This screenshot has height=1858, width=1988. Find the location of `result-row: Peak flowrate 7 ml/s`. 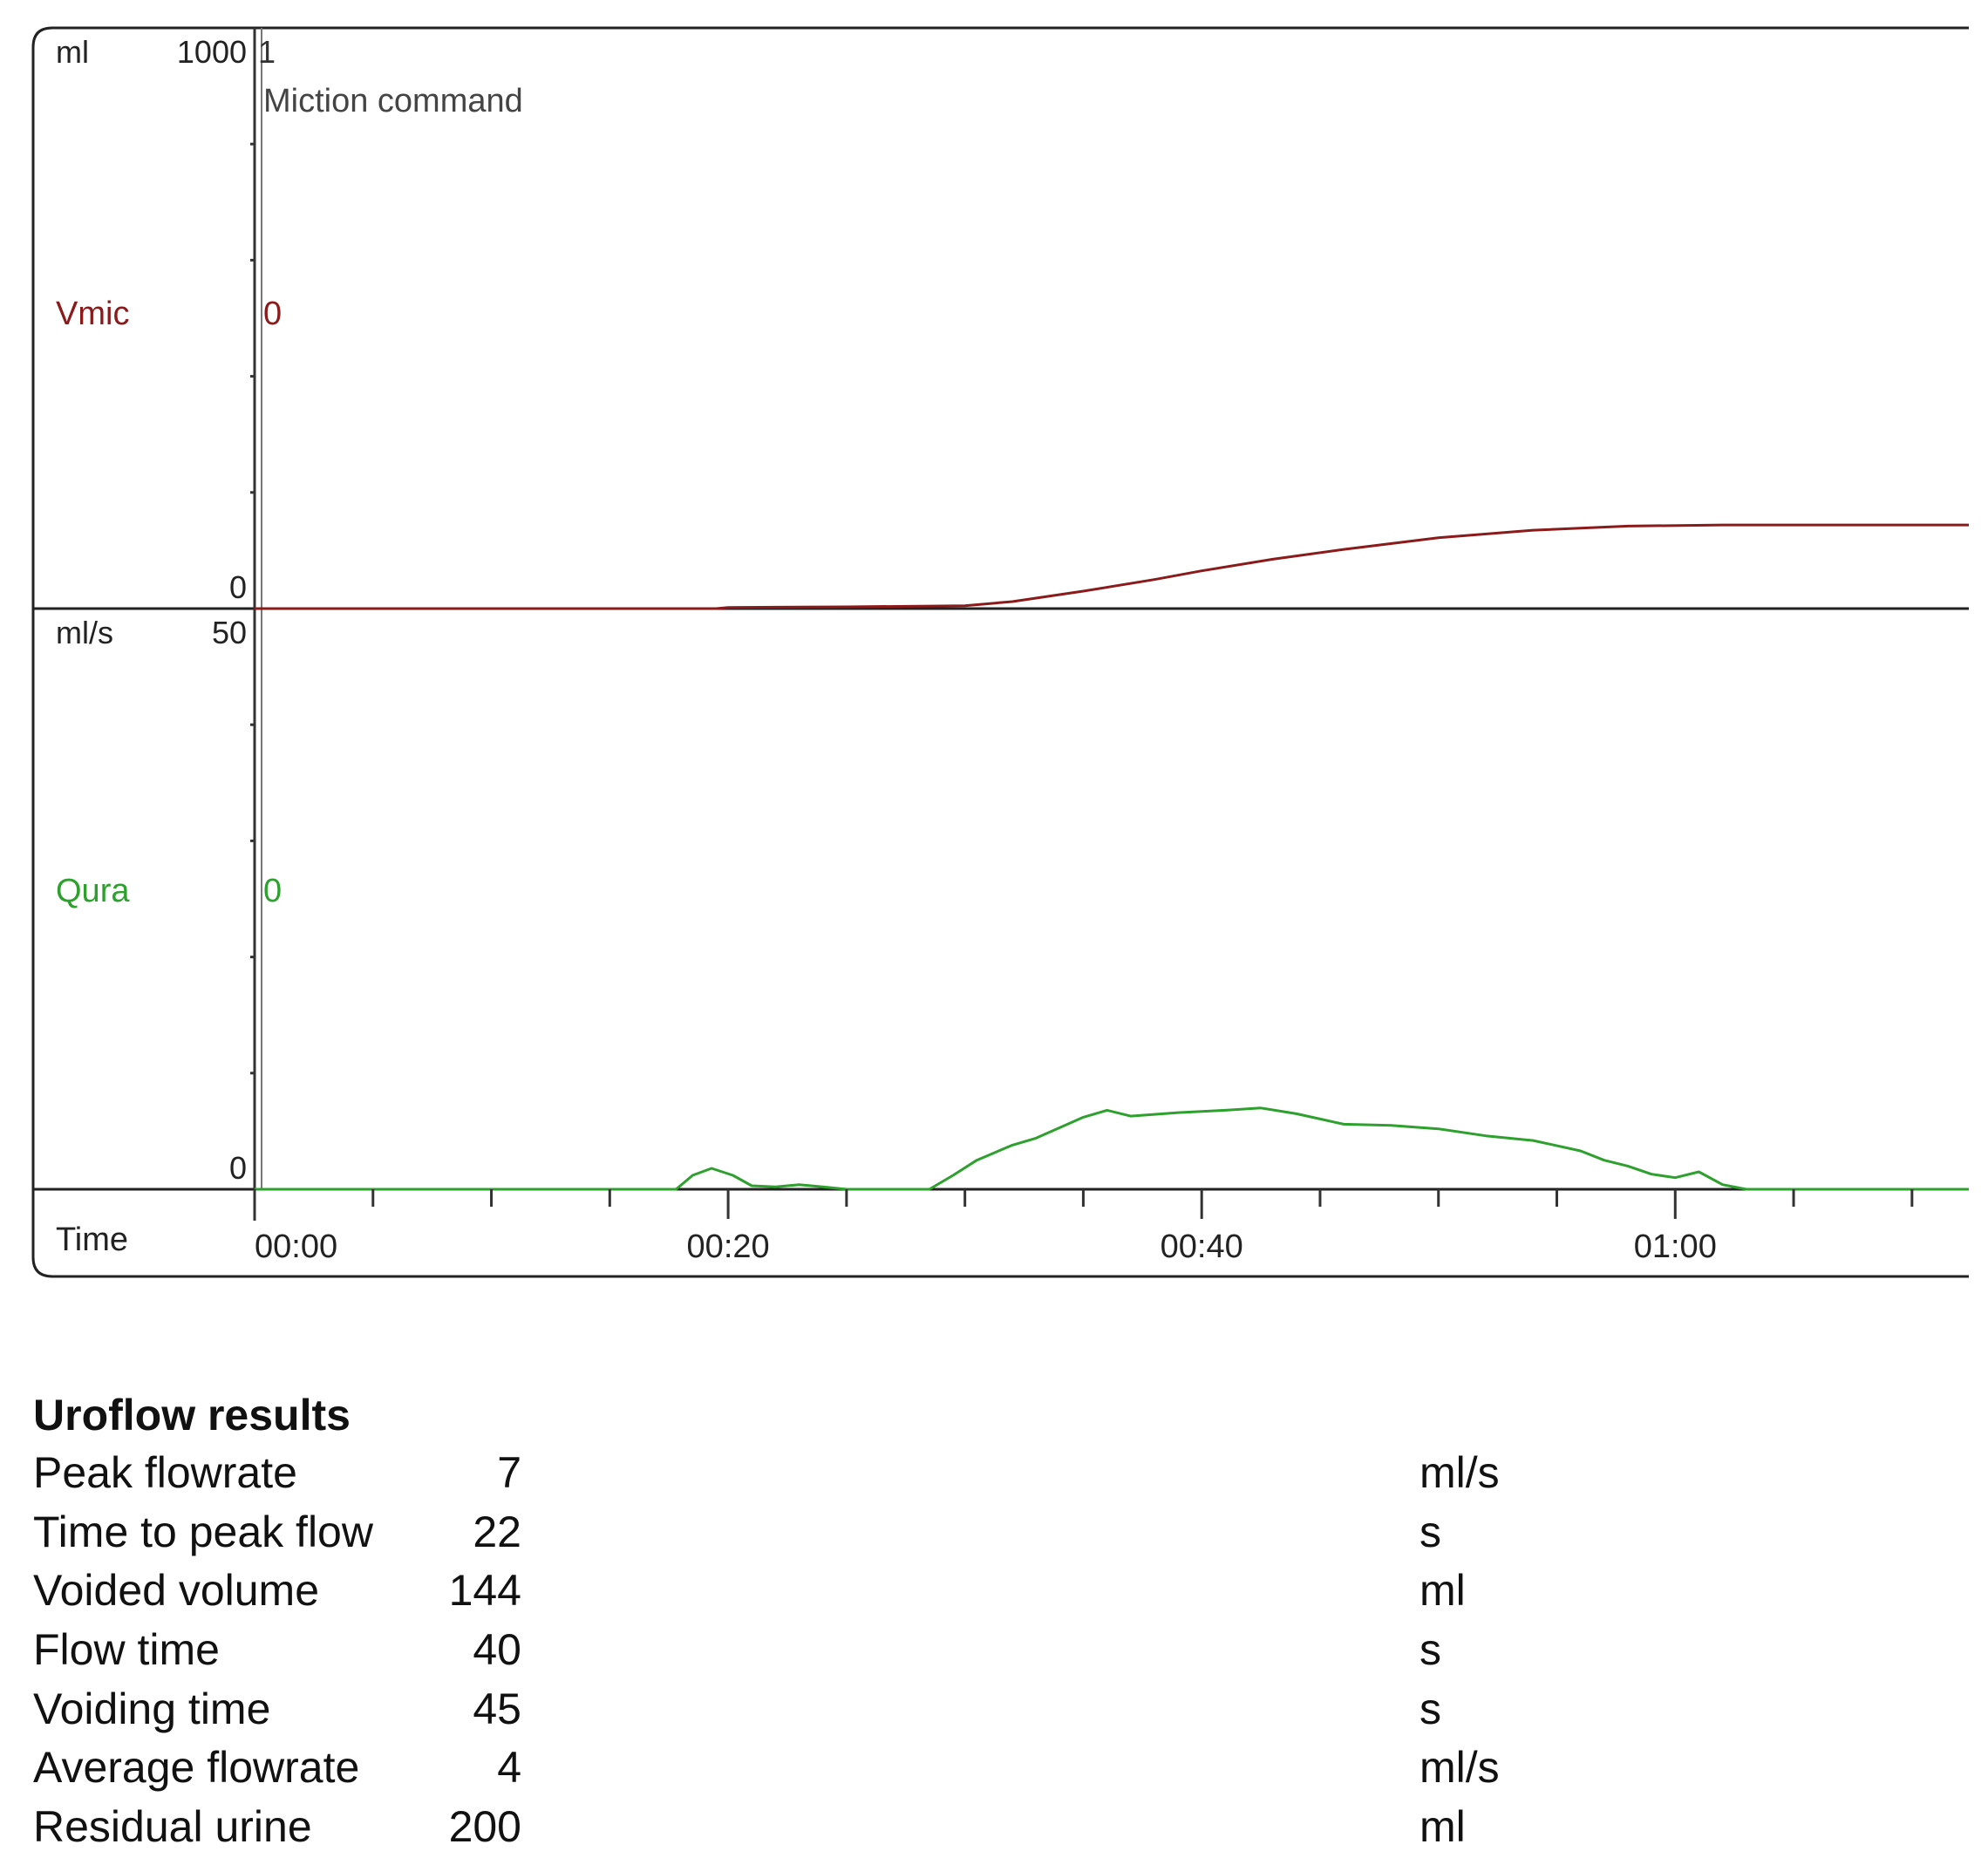

result-row: Peak flowrate 7 ml/s is located at coordinates (774, 1473).